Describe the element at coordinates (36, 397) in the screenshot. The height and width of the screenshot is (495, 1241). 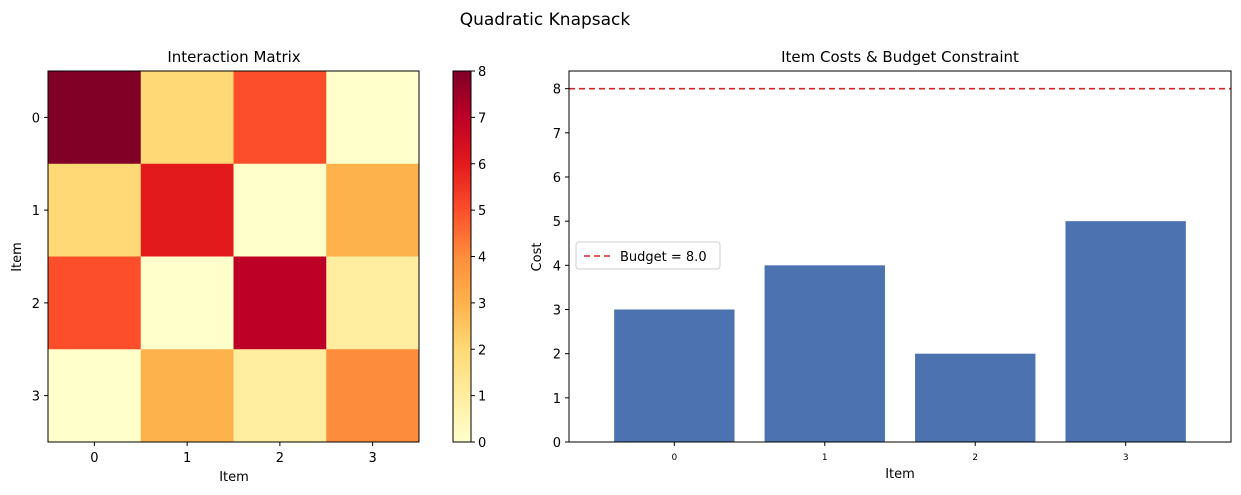
I see `heatmap-y-tick-label: 3` at that location.